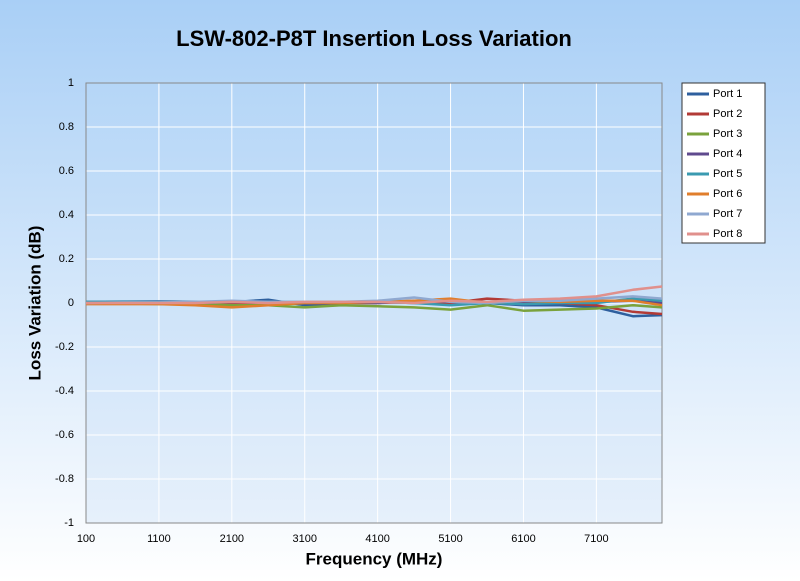 This screenshot has width=800, height=581. I want to click on x-tick-label: 1100, so click(159, 539).